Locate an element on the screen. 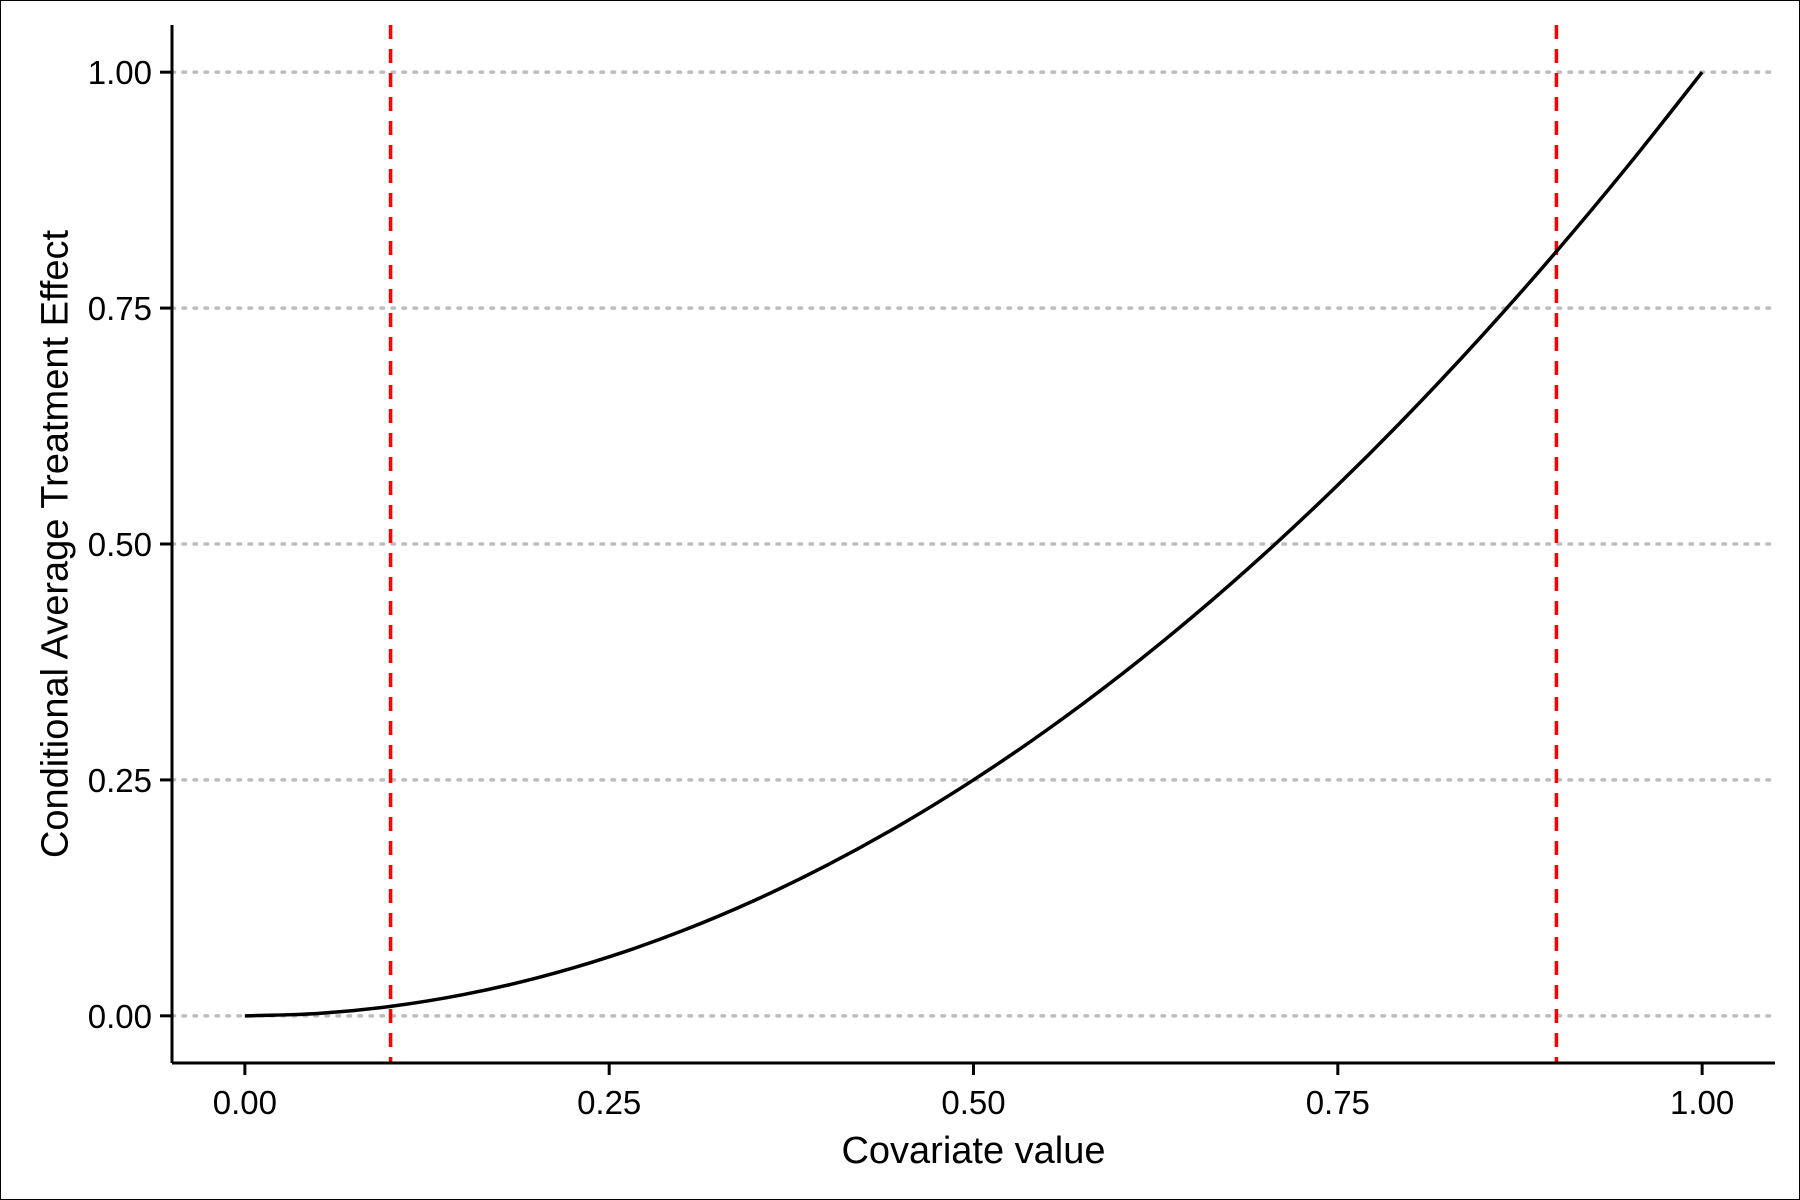  y-tick-label-3: 0.75 is located at coordinates (120, 308).